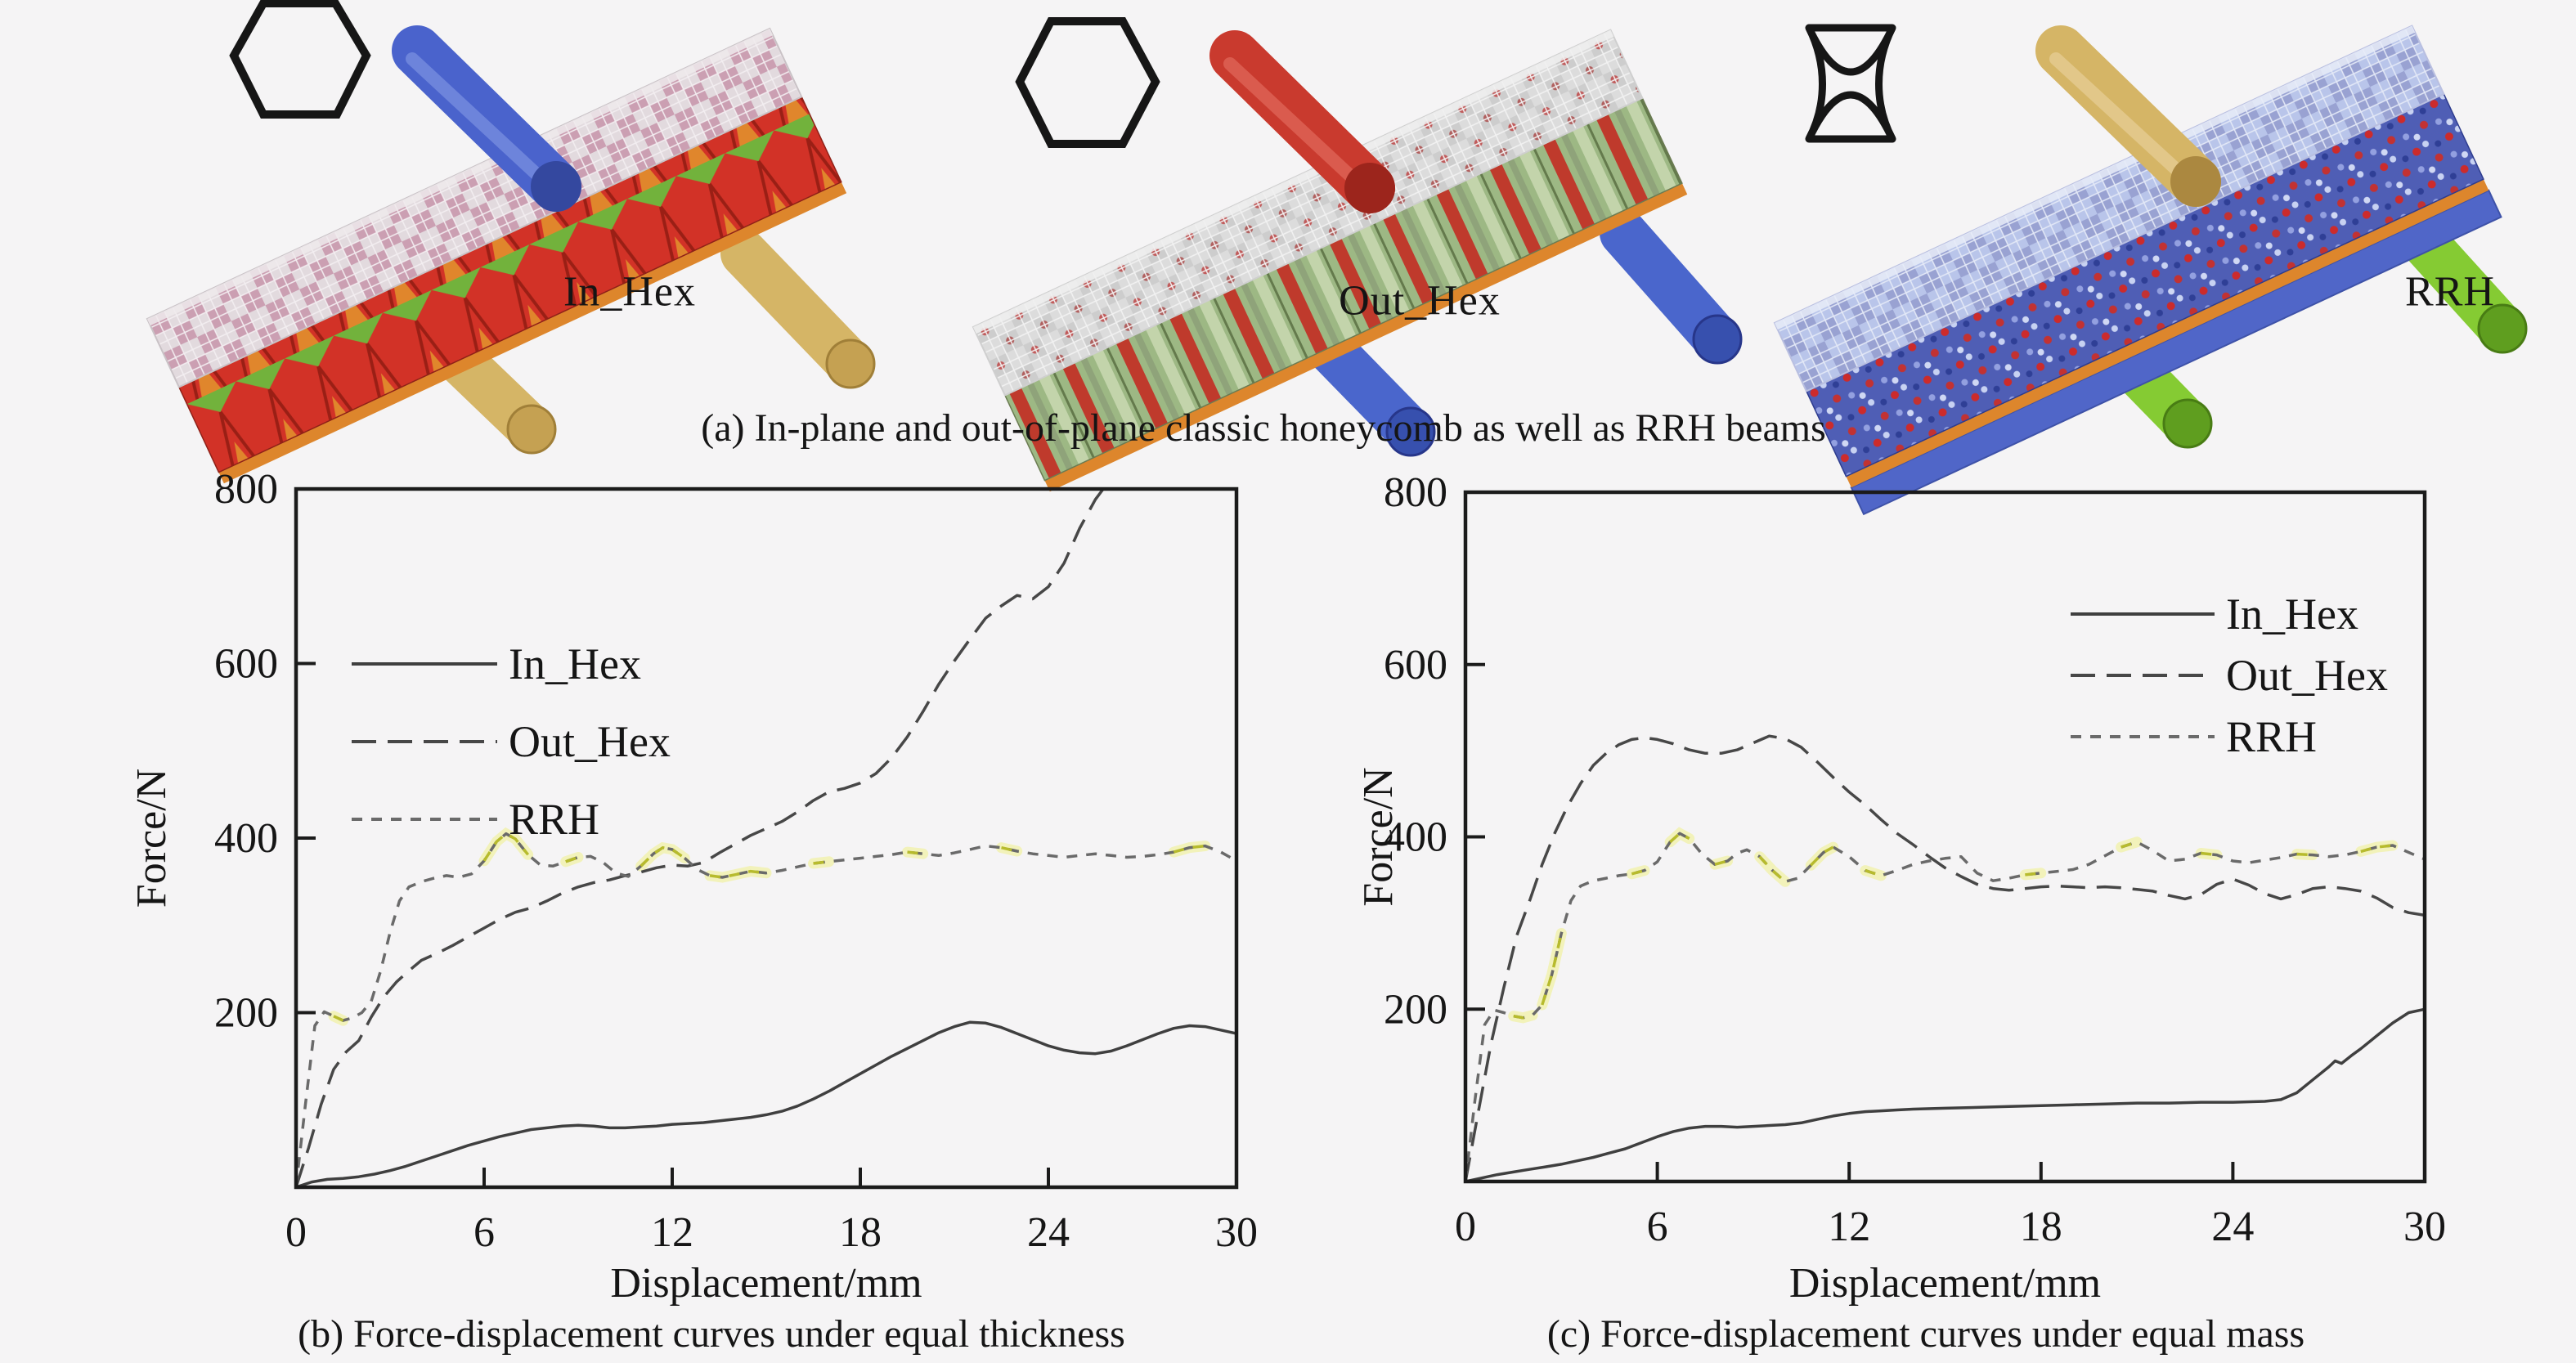 This screenshot has height=1363, width=2576. I want to click on out-hex-beam-illustration, so click(1357, 260).